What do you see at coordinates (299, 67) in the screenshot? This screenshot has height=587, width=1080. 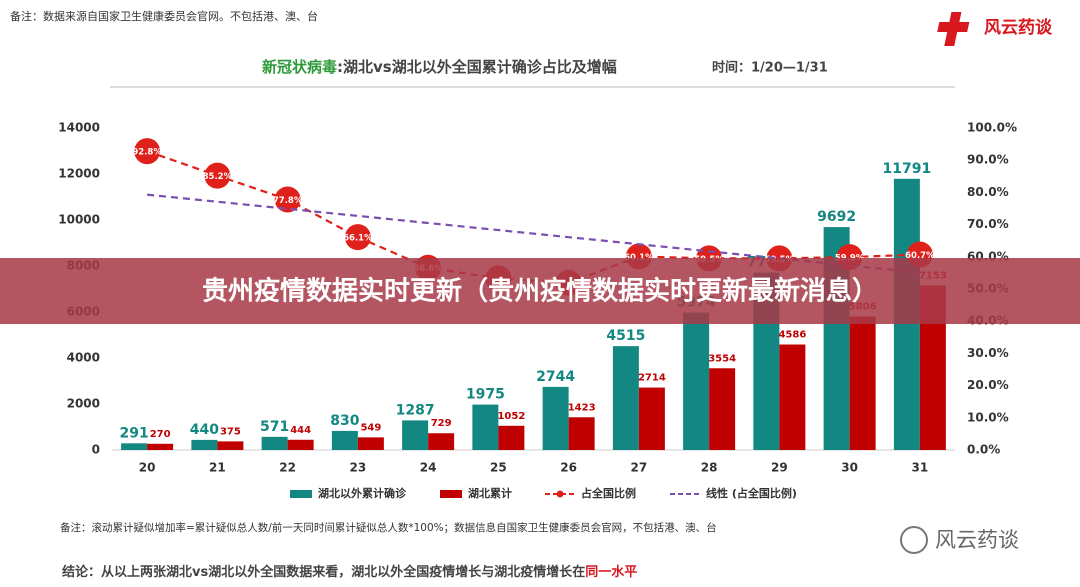 I see `title-highlight: 新冠状病毒` at bounding box center [299, 67].